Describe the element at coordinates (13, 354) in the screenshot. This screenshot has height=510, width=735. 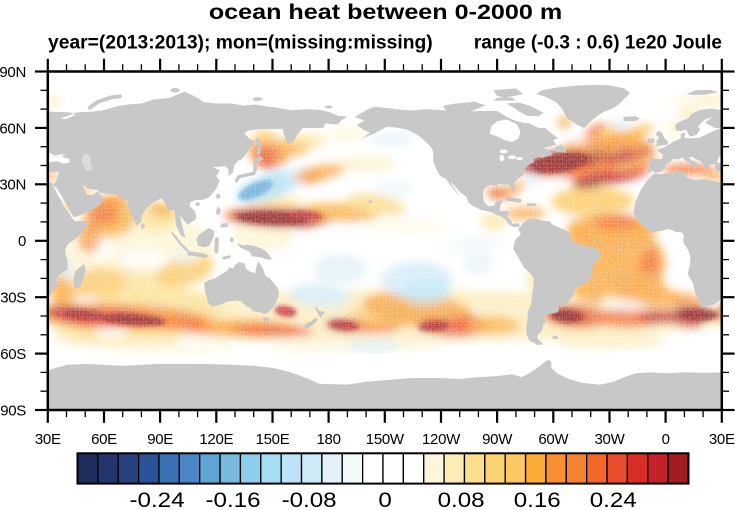
I see `svg-text: 60S` at that location.